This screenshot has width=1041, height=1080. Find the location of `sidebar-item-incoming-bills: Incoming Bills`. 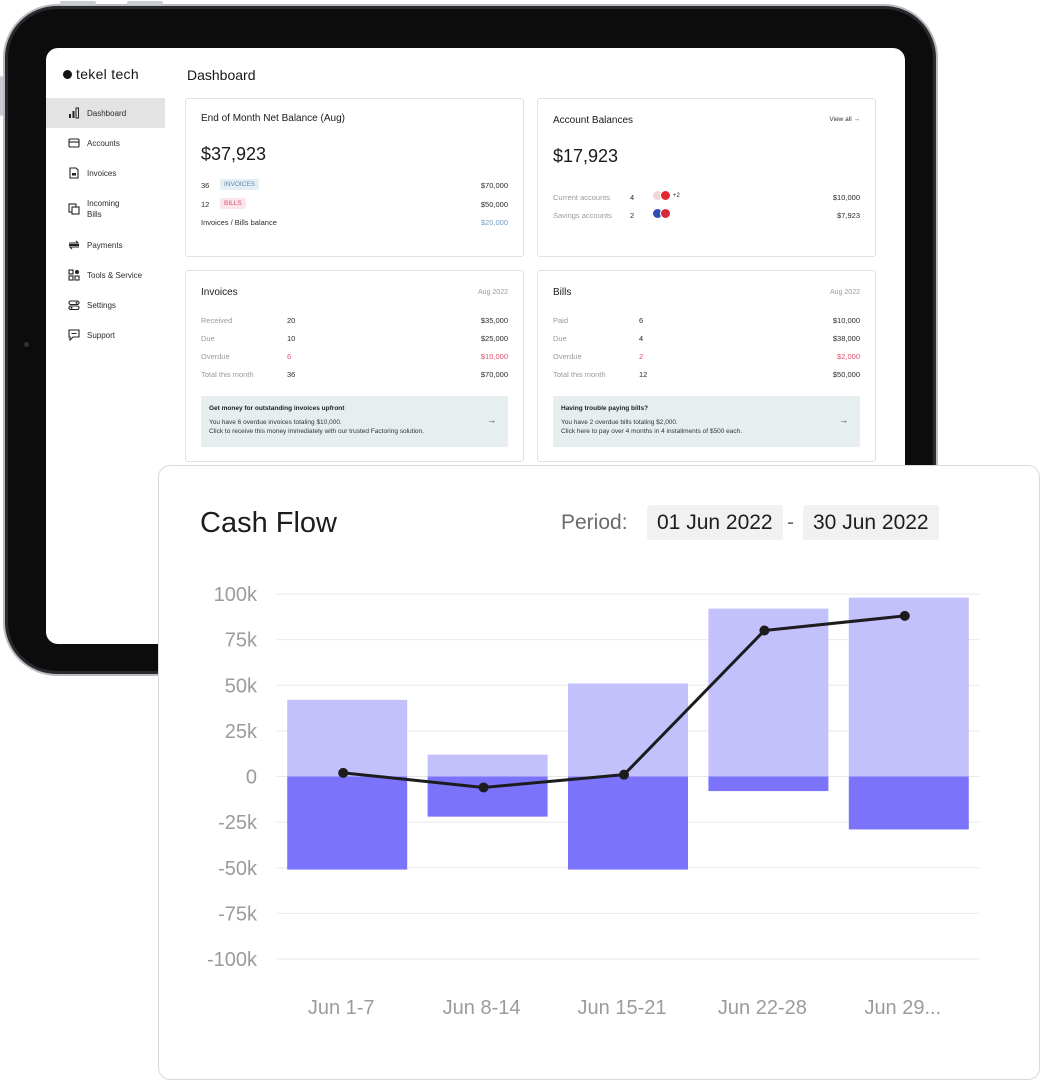

sidebar-item-incoming-bills: Incoming Bills is located at coordinates (105, 209).